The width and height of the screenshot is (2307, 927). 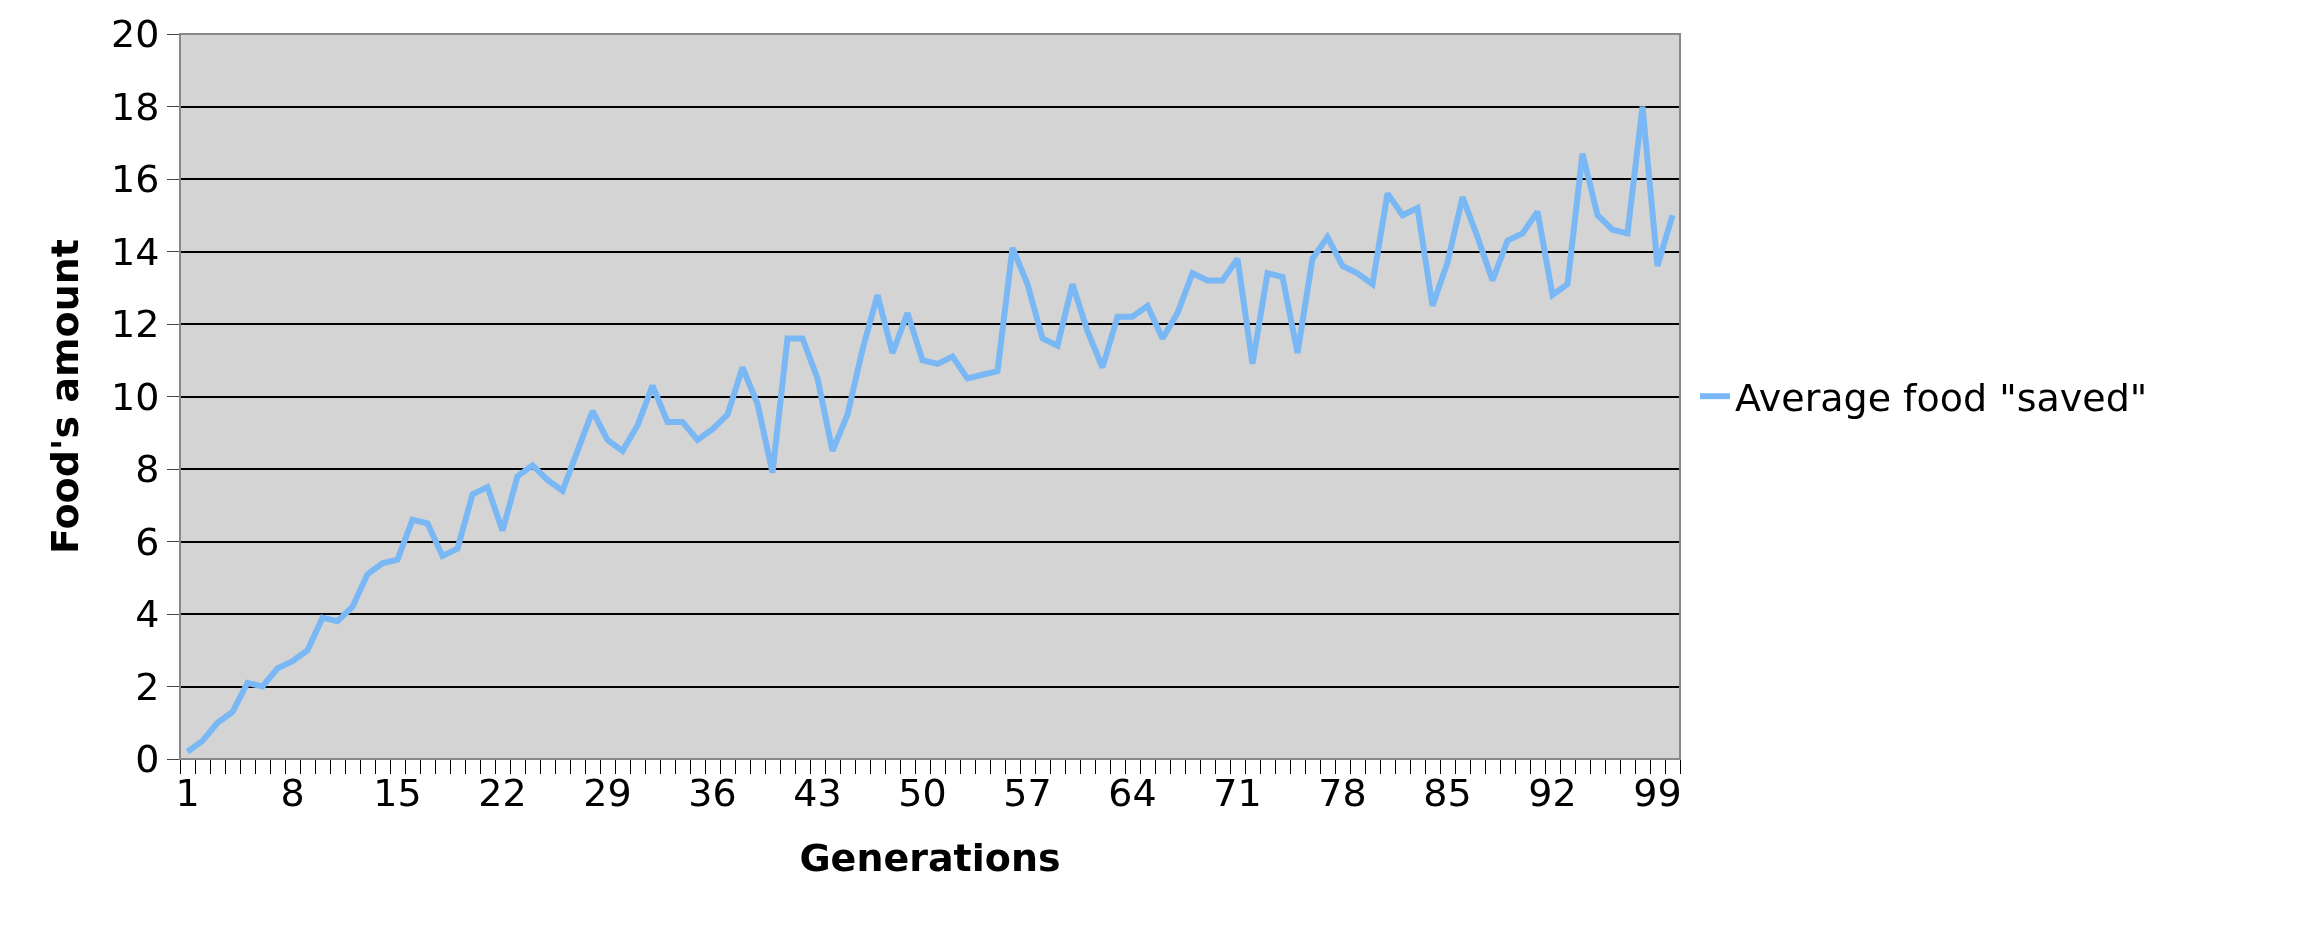 I want to click on x-tick-label: 29, so click(x=607, y=792).